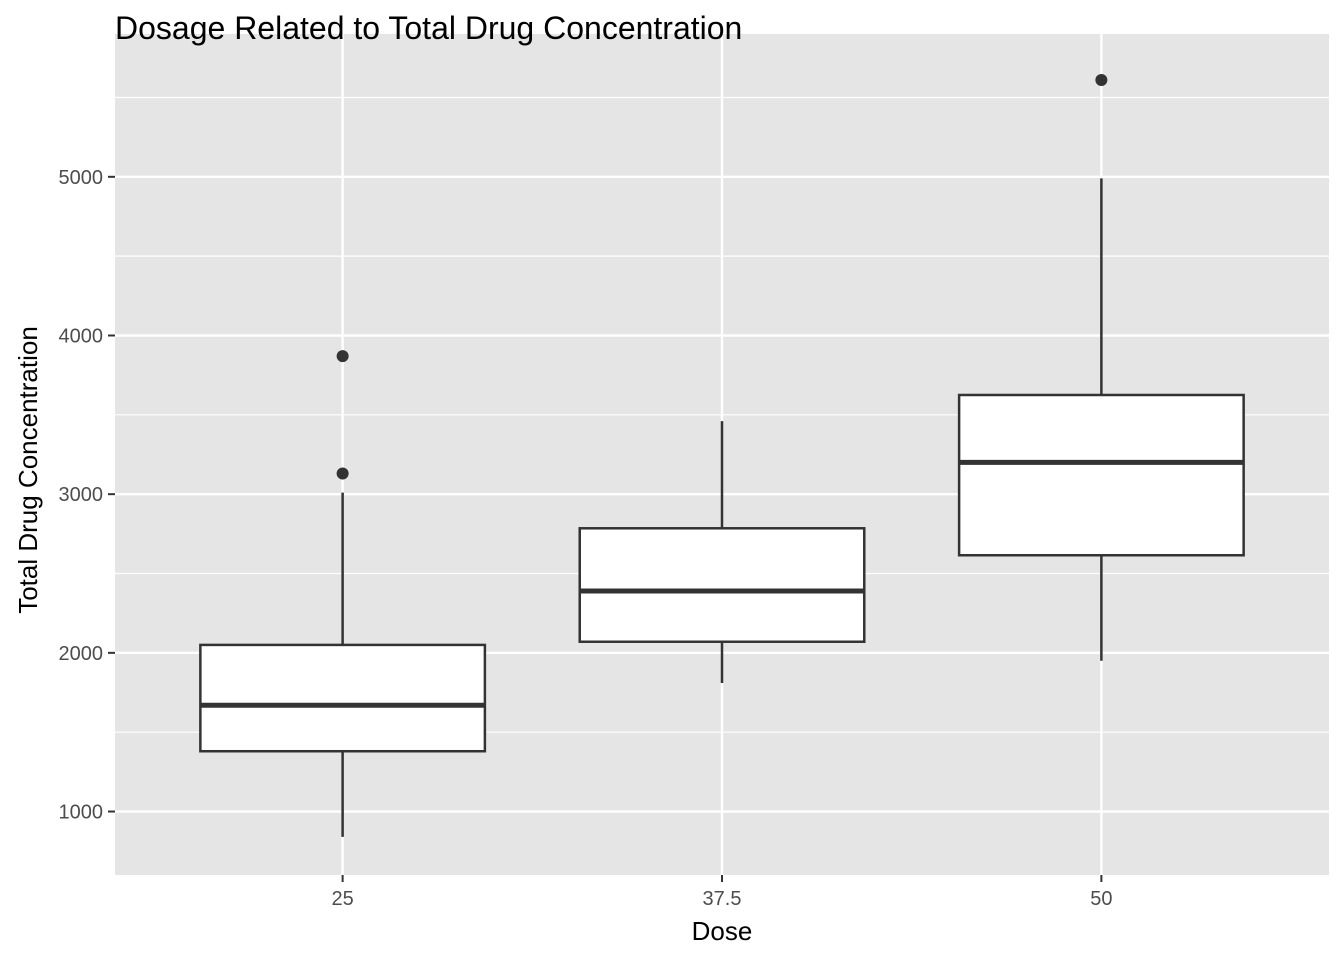 Image resolution: width=1344 pixels, height=960 pixels. I want to click on x-tick-label: 25, so click(343, 899).